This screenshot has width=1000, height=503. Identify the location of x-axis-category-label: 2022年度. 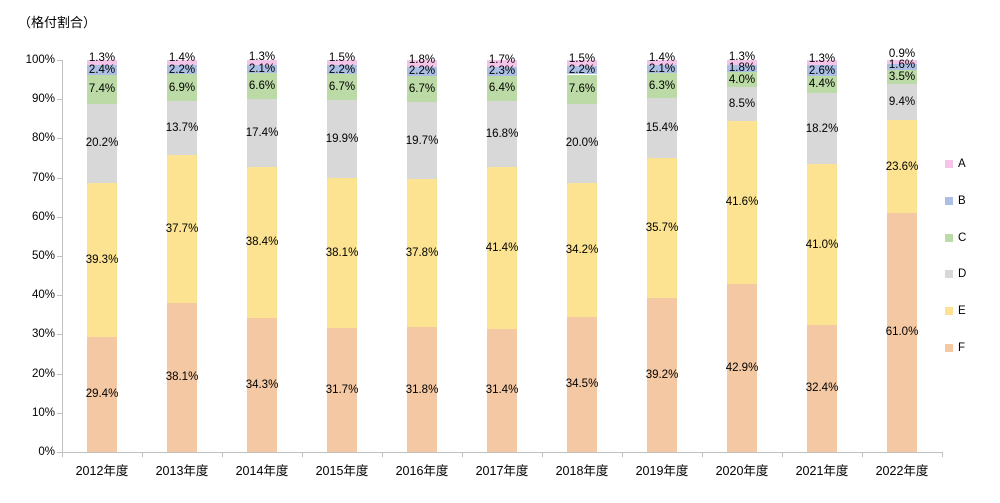
(902, 471).